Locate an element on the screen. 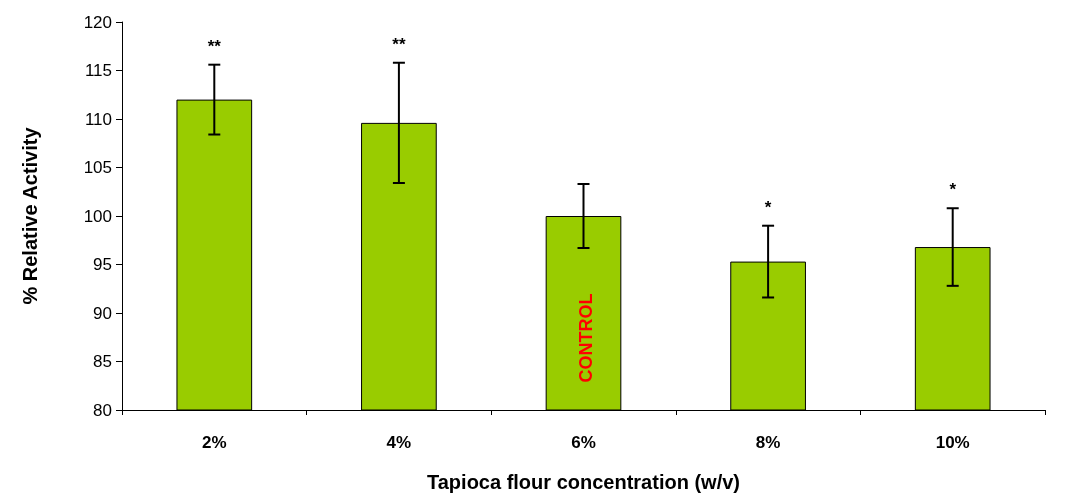 This screenshot has height=503, width=1067. x-tick-label: 10% is located at coordinates (952, 442).